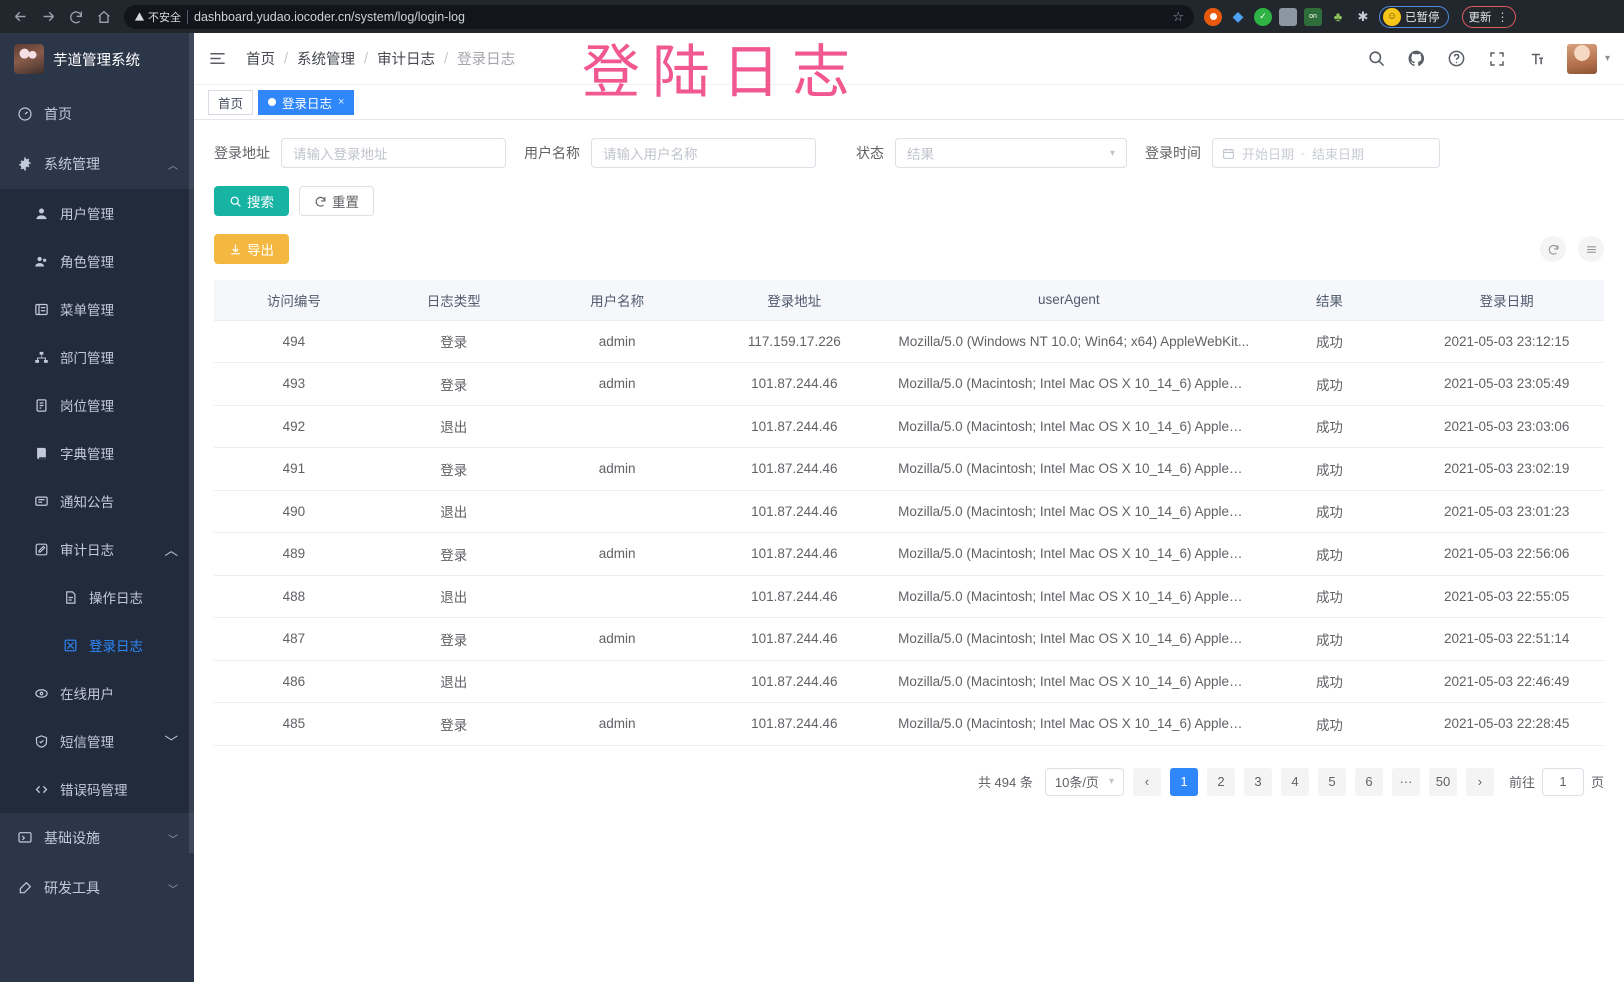 Image resolution: width=1624 pixels, height=982 pixels. Describe the element at coordinates (97, 501) in the screenshot. I see `sidebar-item-notices: 通知公告` at that location.